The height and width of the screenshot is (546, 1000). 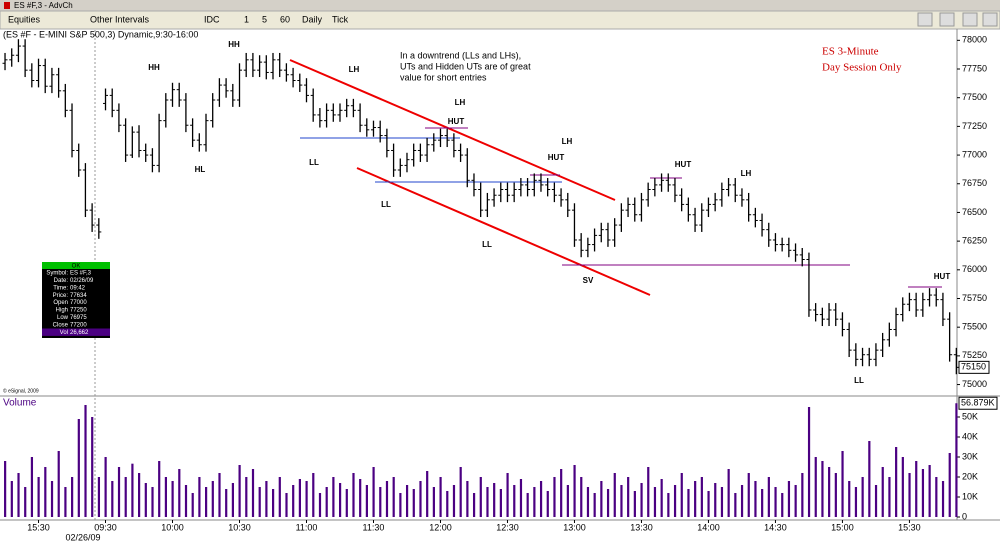 What do you see at coordinates (38, 527) in the screenshot?
I see `x-tick-label: 15:30` at bounding box center [38, 527].